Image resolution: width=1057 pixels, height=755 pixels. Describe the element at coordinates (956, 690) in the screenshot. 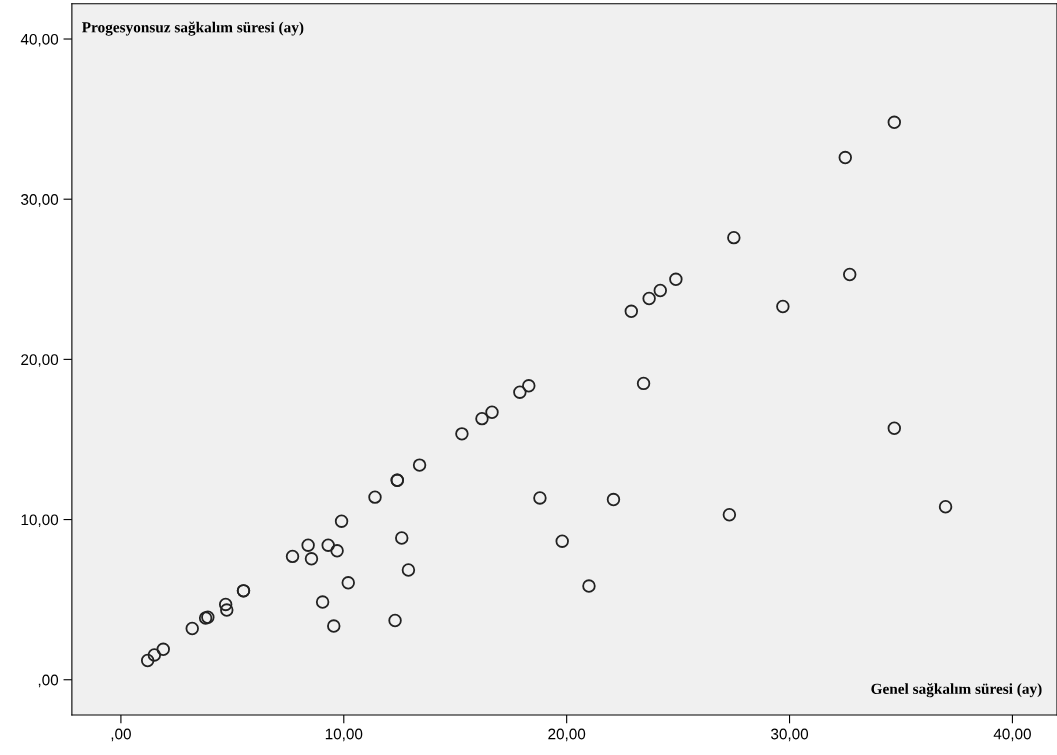

I see `x-axis-title: Genel sağkalım süresi (ay)` at that location.